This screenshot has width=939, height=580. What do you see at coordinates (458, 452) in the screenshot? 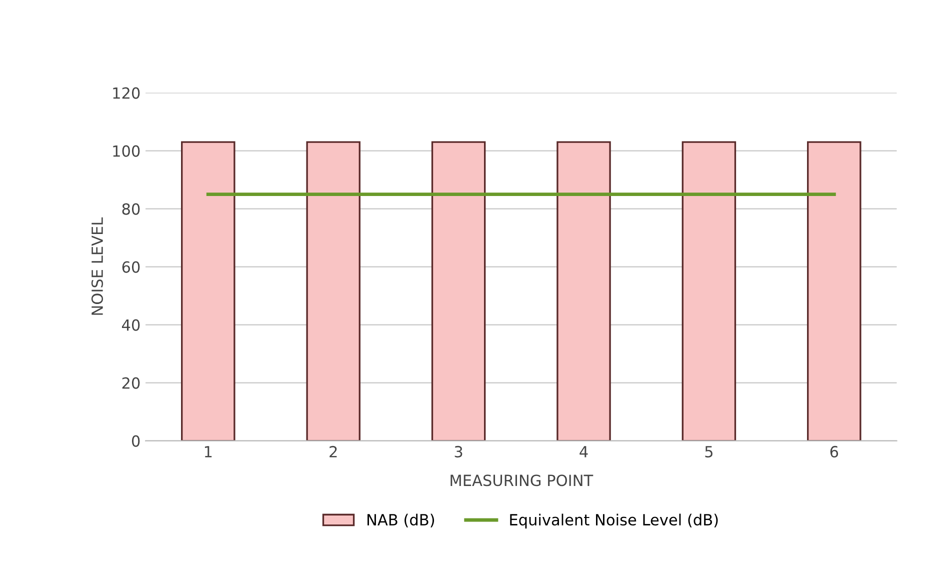
I see `x-tick-label: 3` at bounding box center [458, 452].